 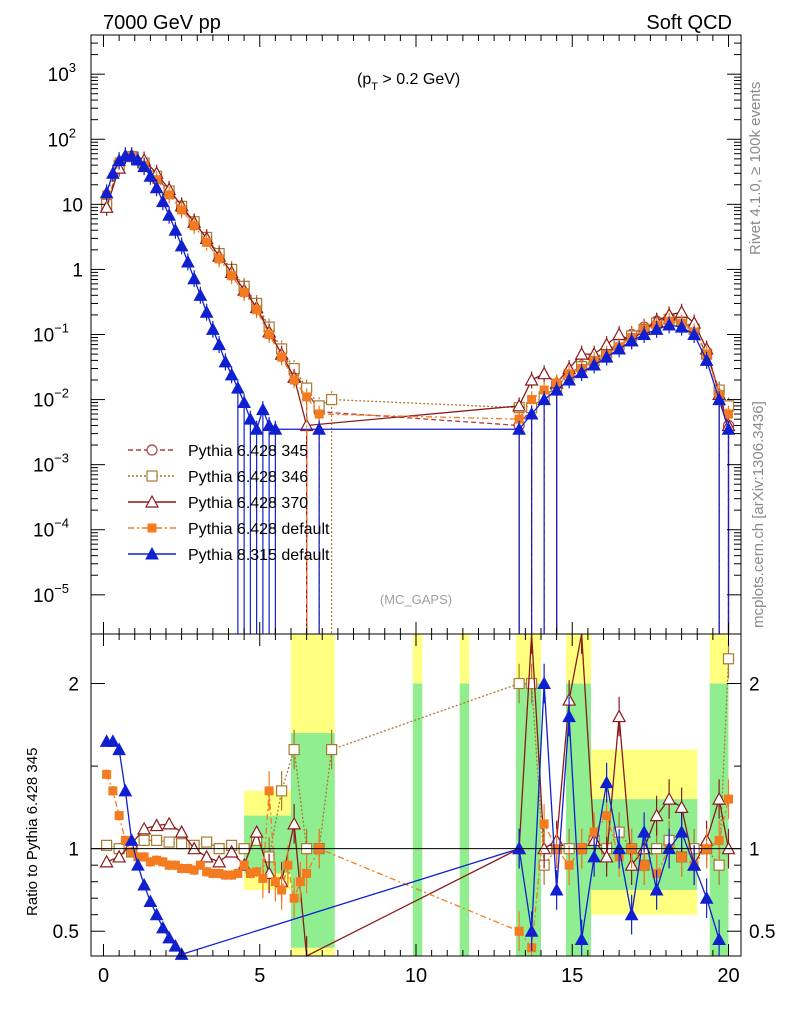 I want to click on ratio-y-tick-label: 2, so click(x=73, y=685).